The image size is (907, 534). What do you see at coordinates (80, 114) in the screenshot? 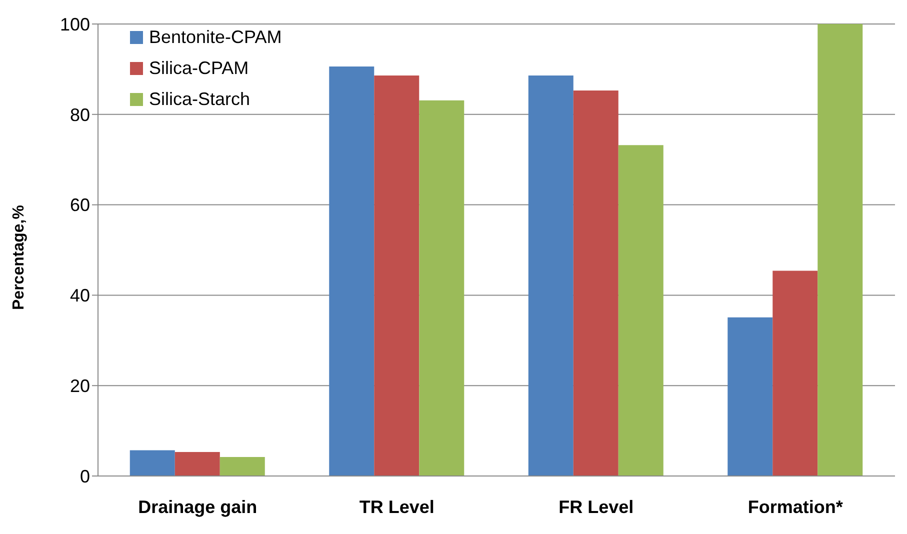
I see `y-tick-label: 80` at bounding box center [80, 114].